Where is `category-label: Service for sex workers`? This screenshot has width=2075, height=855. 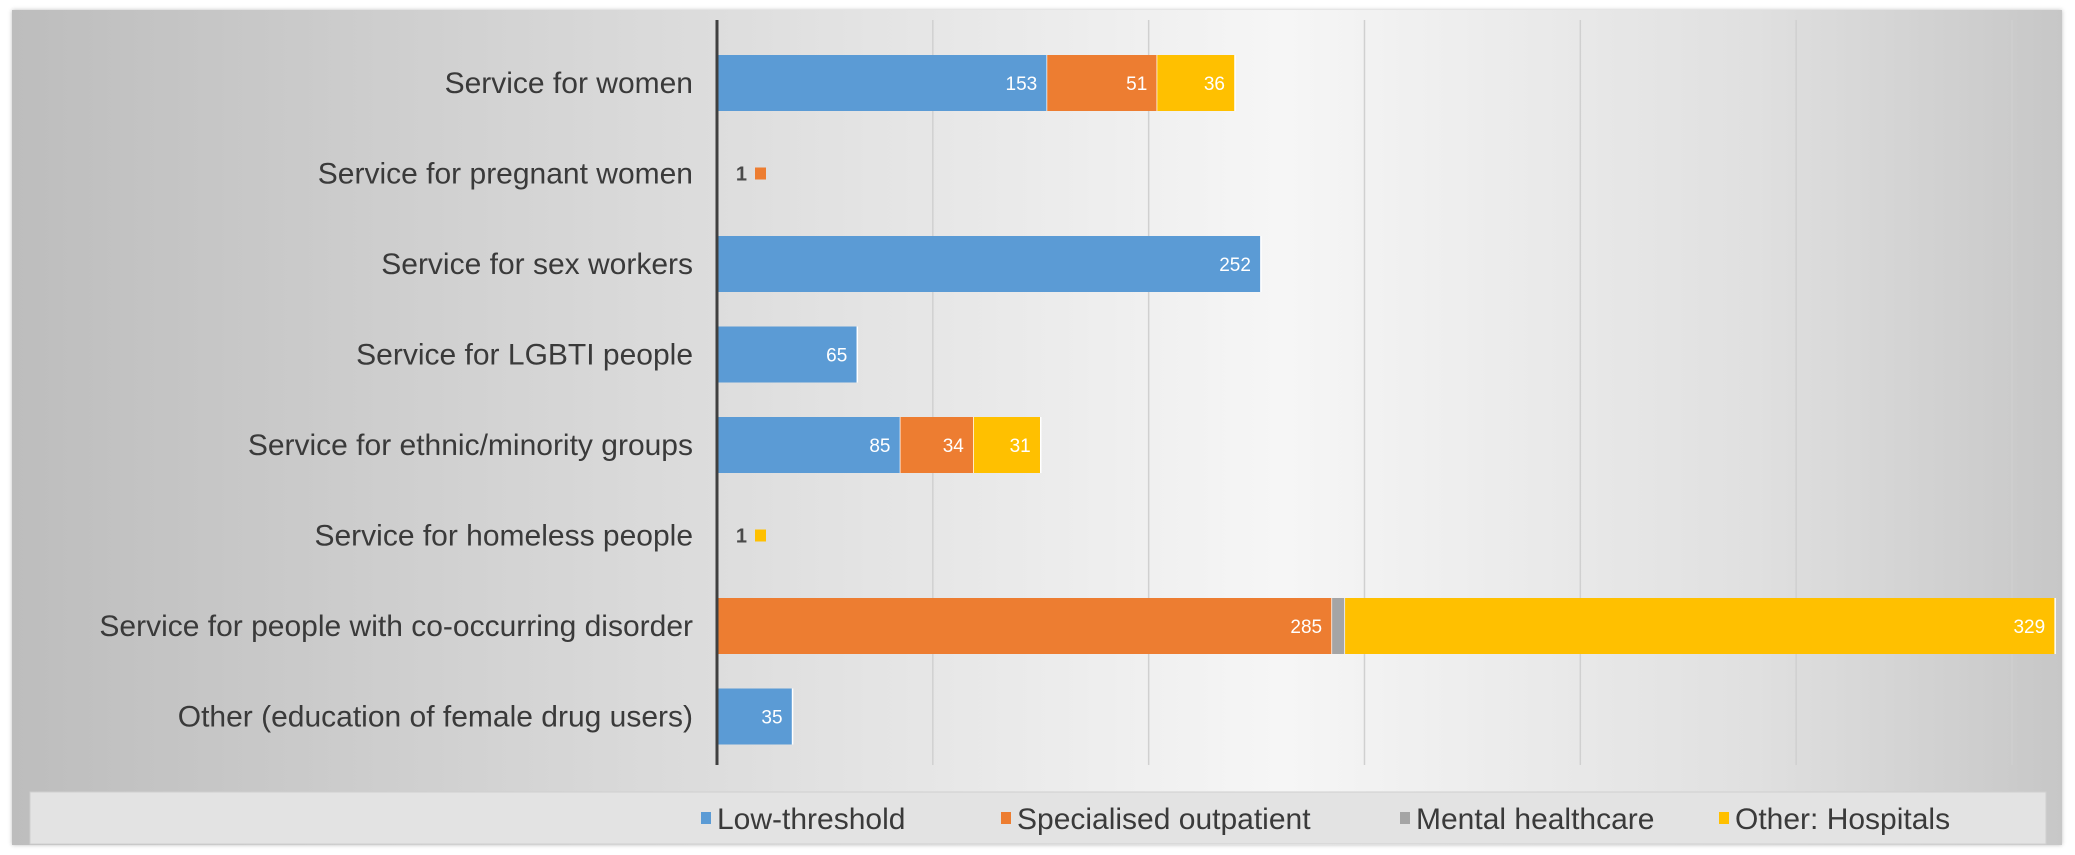 category-label: Service for sex workers is located at coordinates (537, 264).